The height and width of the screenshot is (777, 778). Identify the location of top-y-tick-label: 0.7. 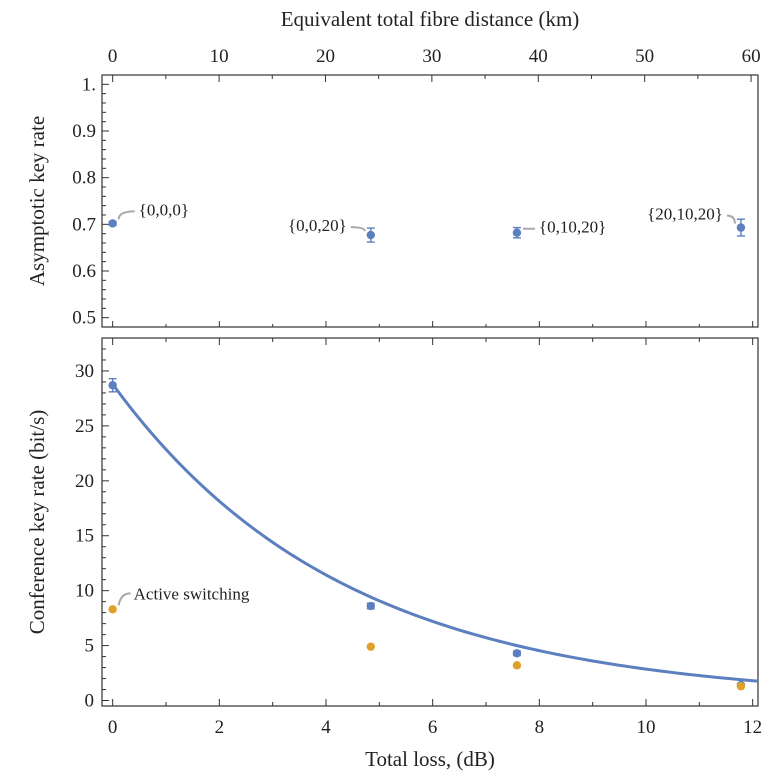
(84, 224).